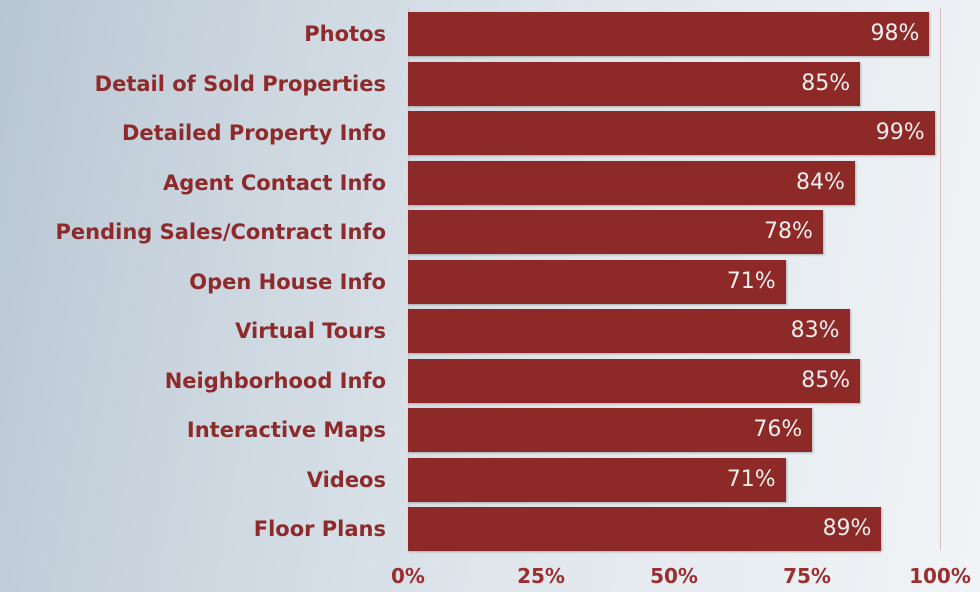 The height and width of the screenshot is (592, 980). Describe the element at coordinates (605, 430) in the screenshot. I see `bar-value-label: 76%` at that location.